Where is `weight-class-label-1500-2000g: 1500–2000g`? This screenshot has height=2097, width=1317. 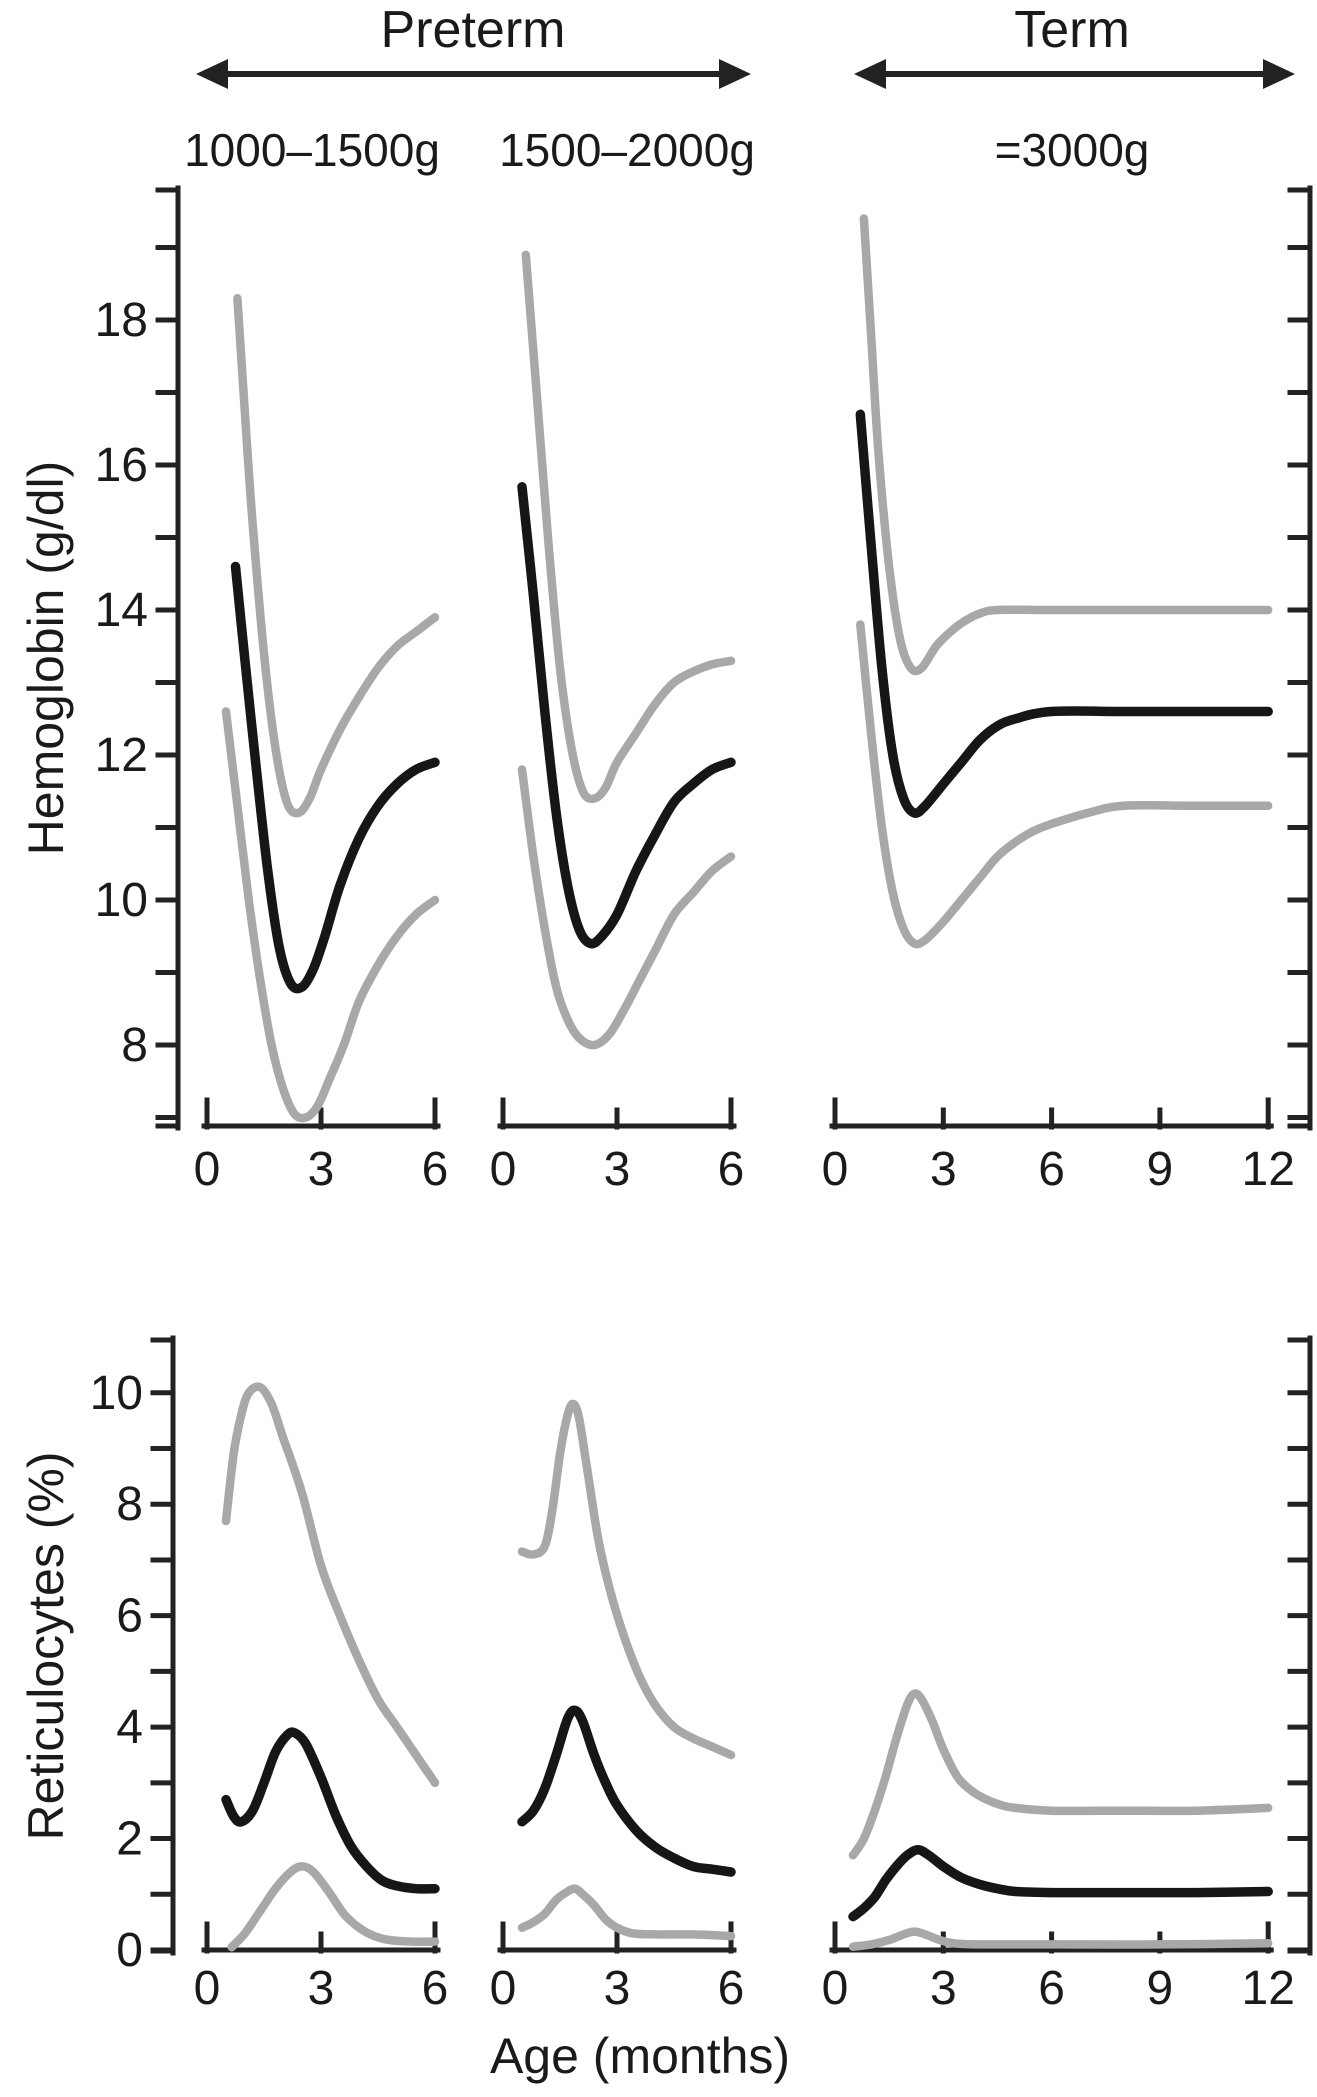
weight-class-label-1500-2000g: 1500–2000g is located at coordinates (627, 150).